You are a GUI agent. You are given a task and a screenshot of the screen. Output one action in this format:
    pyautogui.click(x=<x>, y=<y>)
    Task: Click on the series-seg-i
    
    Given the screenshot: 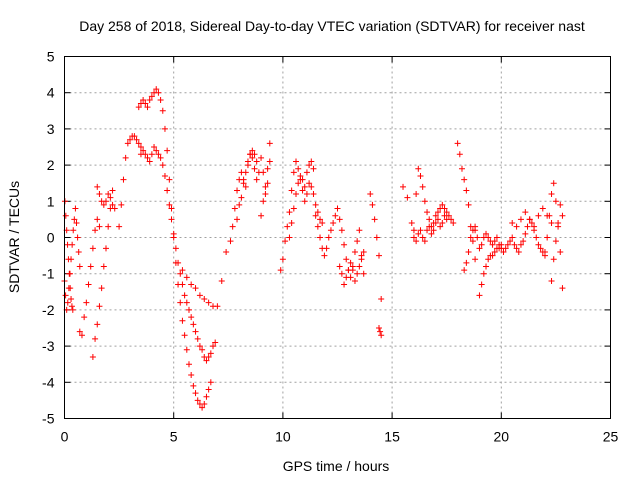 What is the action you would take?
    pyautogui.click(x=204, y=279)
    